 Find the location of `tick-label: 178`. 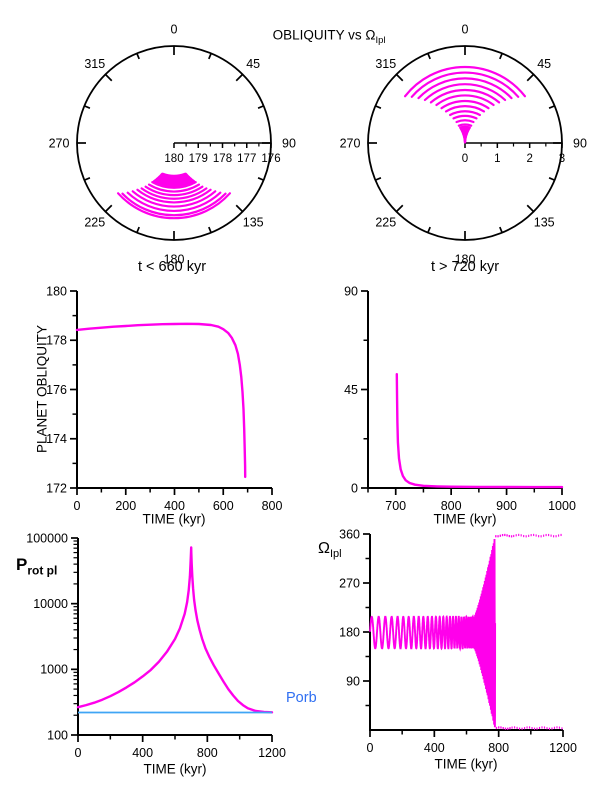

tick-label: 178 is located at coordinates (222, 159).